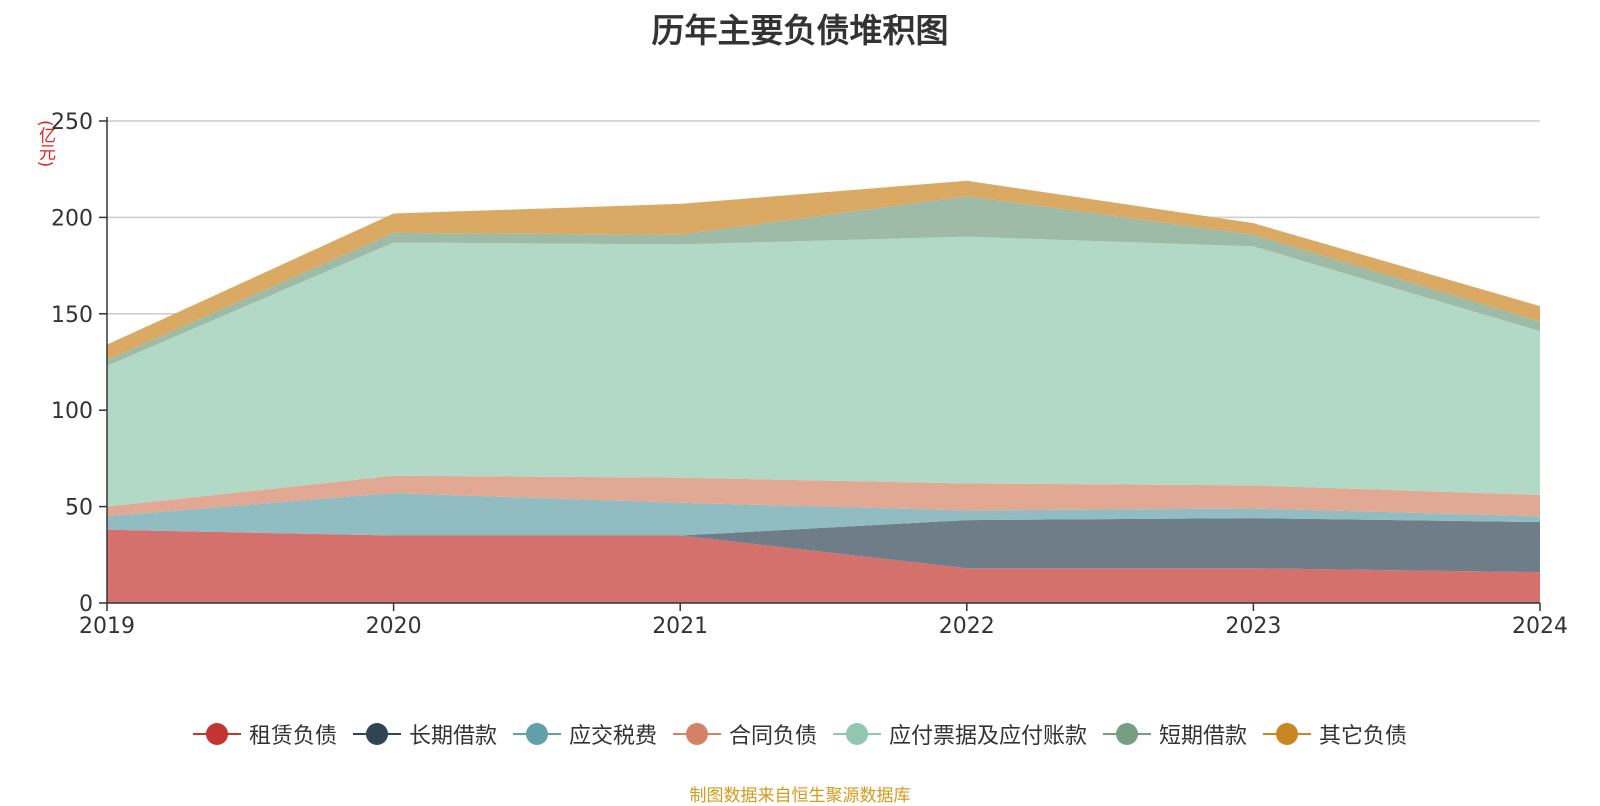 The height and width of the screenshot is (806, 1600). Describe the element at coordinates (72, 122) in the screenshot. I see `y-tick-label: 250` at that location.